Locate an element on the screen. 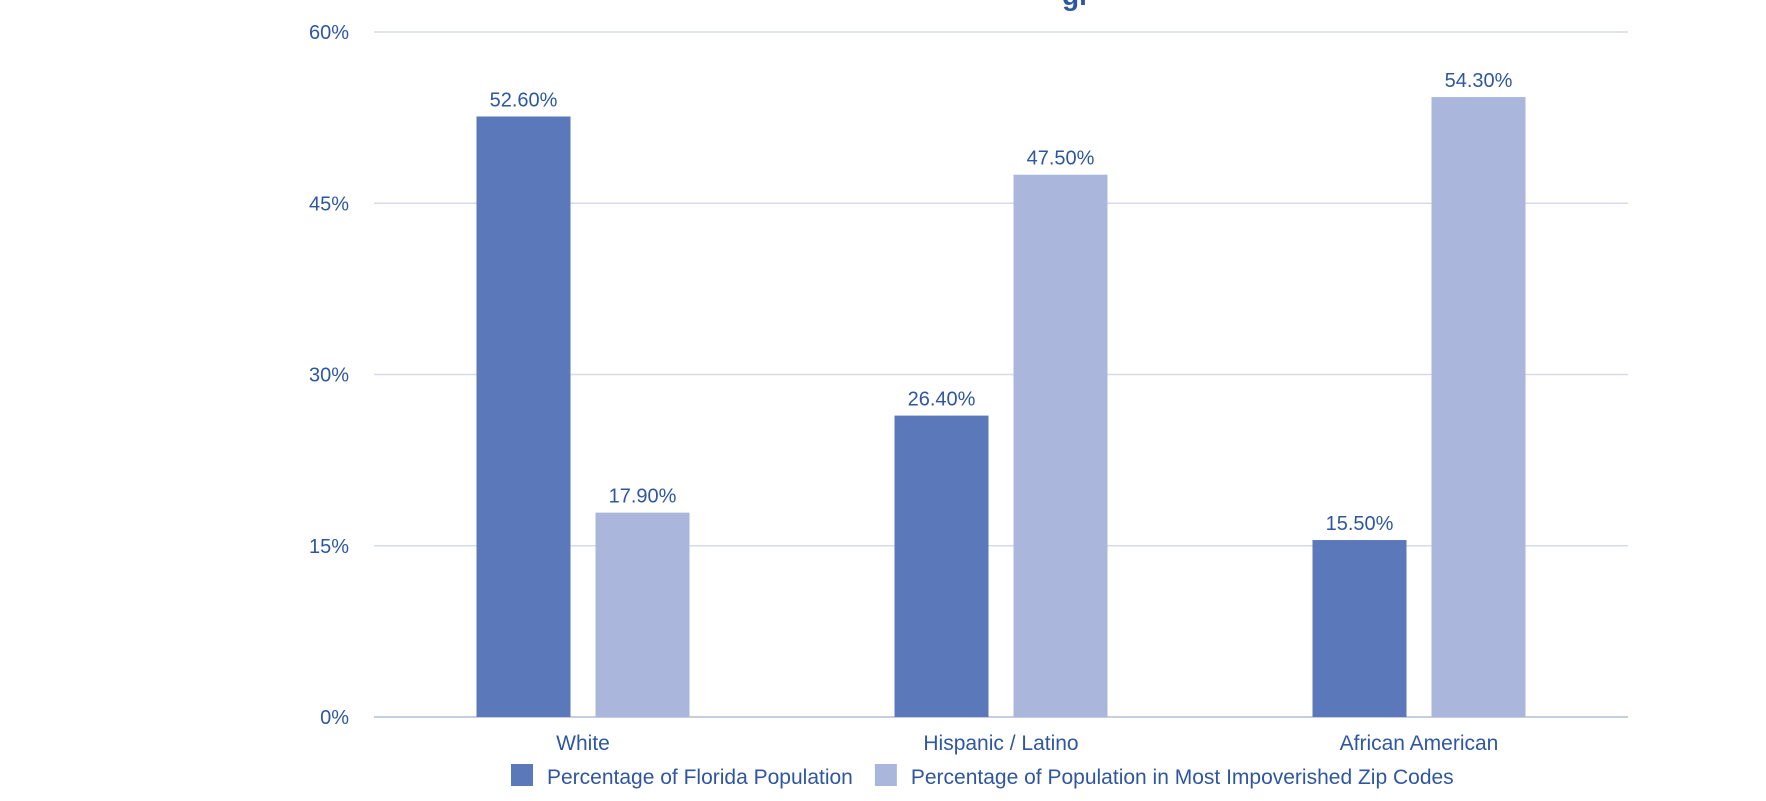 This screenshot has width=1766, height=801. chart-title-fragment: gr is located at coordinates (1076, 5).